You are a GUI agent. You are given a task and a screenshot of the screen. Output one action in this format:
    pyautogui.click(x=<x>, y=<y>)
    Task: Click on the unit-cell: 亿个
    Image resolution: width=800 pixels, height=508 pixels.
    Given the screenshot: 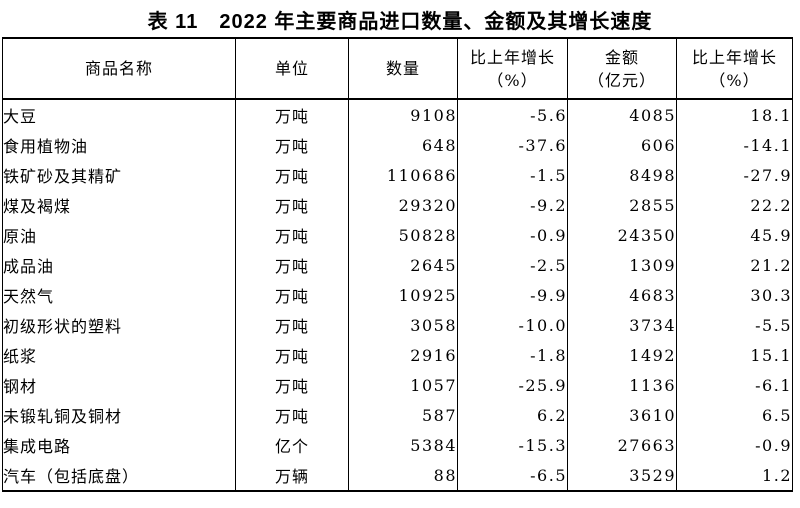 What is the action you would take?
    pyautogui.click(x=292, y=445)
    